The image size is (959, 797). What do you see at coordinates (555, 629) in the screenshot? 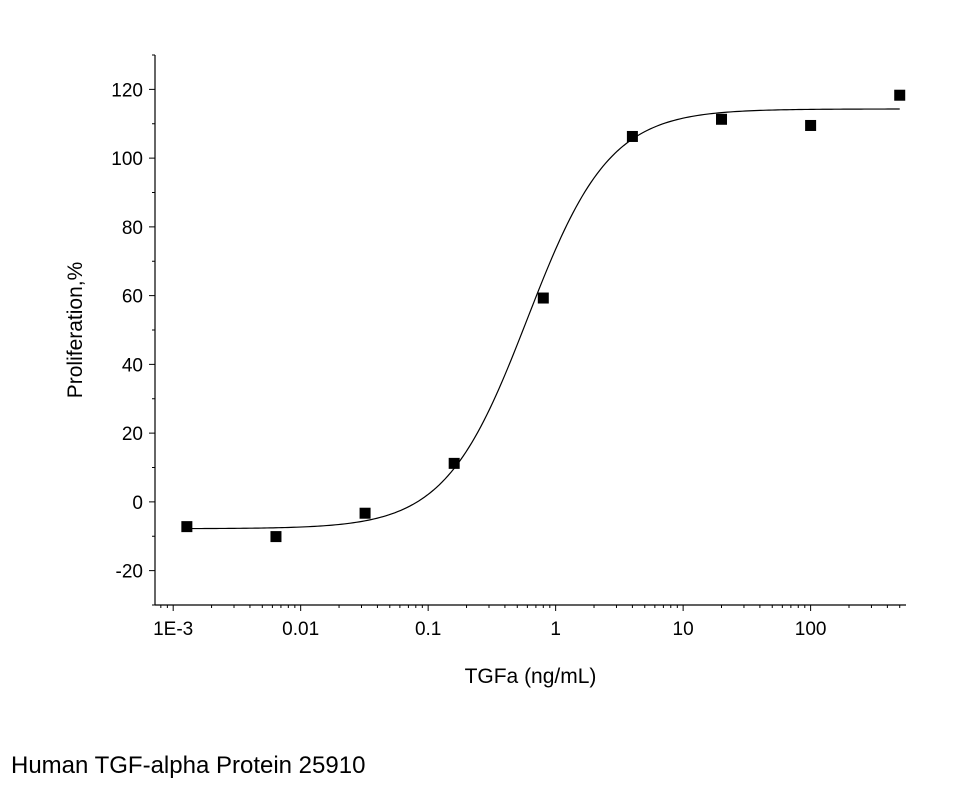
I see `x-tick-label: 1` at bounding box center [555, 629].